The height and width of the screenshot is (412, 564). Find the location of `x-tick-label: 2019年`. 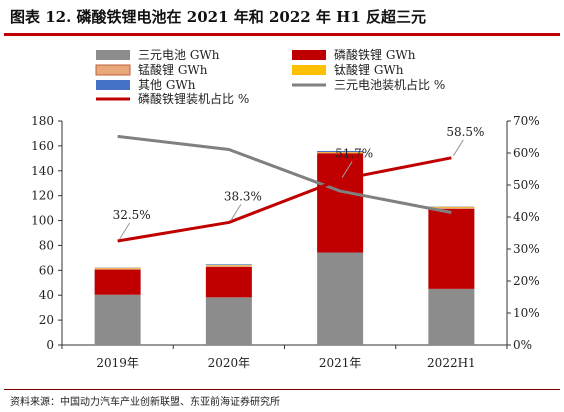

x-tick-label: 2019年 is located at coordinates (117, 363).